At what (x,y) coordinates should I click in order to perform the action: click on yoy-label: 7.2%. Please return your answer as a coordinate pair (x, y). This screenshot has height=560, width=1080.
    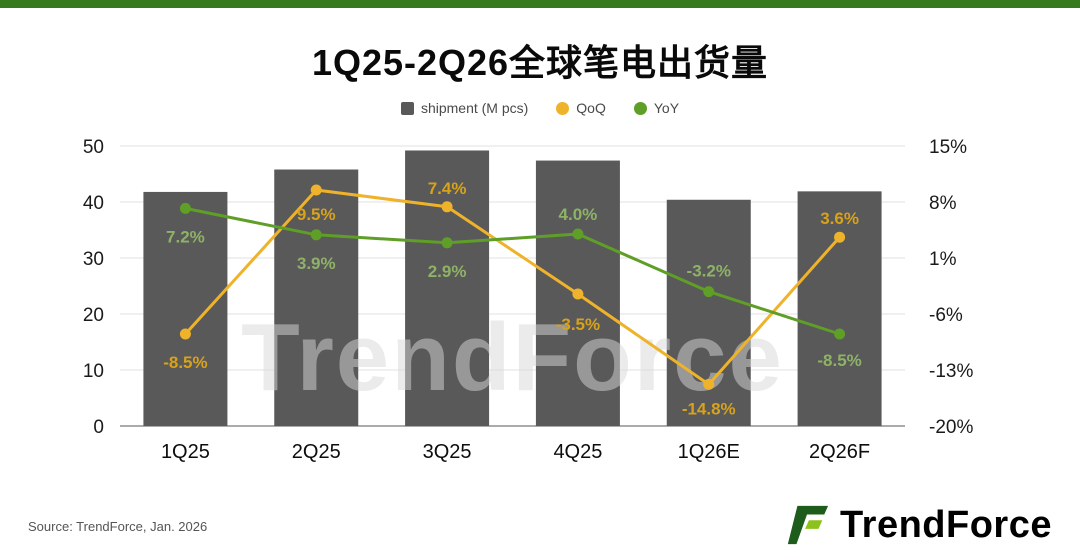
    Looking at the image, I should click on (185, 236).